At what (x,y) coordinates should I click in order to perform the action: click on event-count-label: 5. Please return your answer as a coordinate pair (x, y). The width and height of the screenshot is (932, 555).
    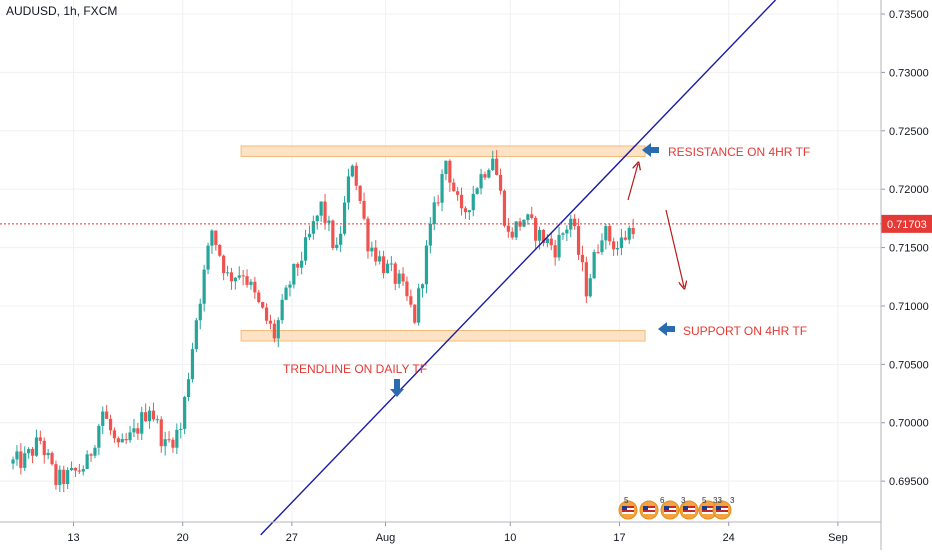
    Looking at the image, I should click on (626, 500).